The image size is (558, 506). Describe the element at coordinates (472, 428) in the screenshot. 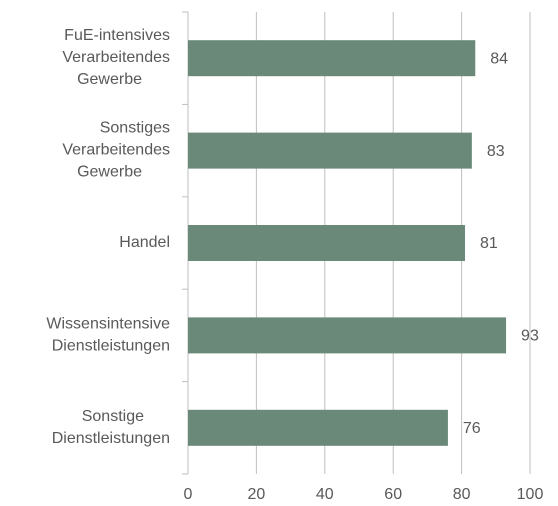

I see `value-label: 76` at that location.